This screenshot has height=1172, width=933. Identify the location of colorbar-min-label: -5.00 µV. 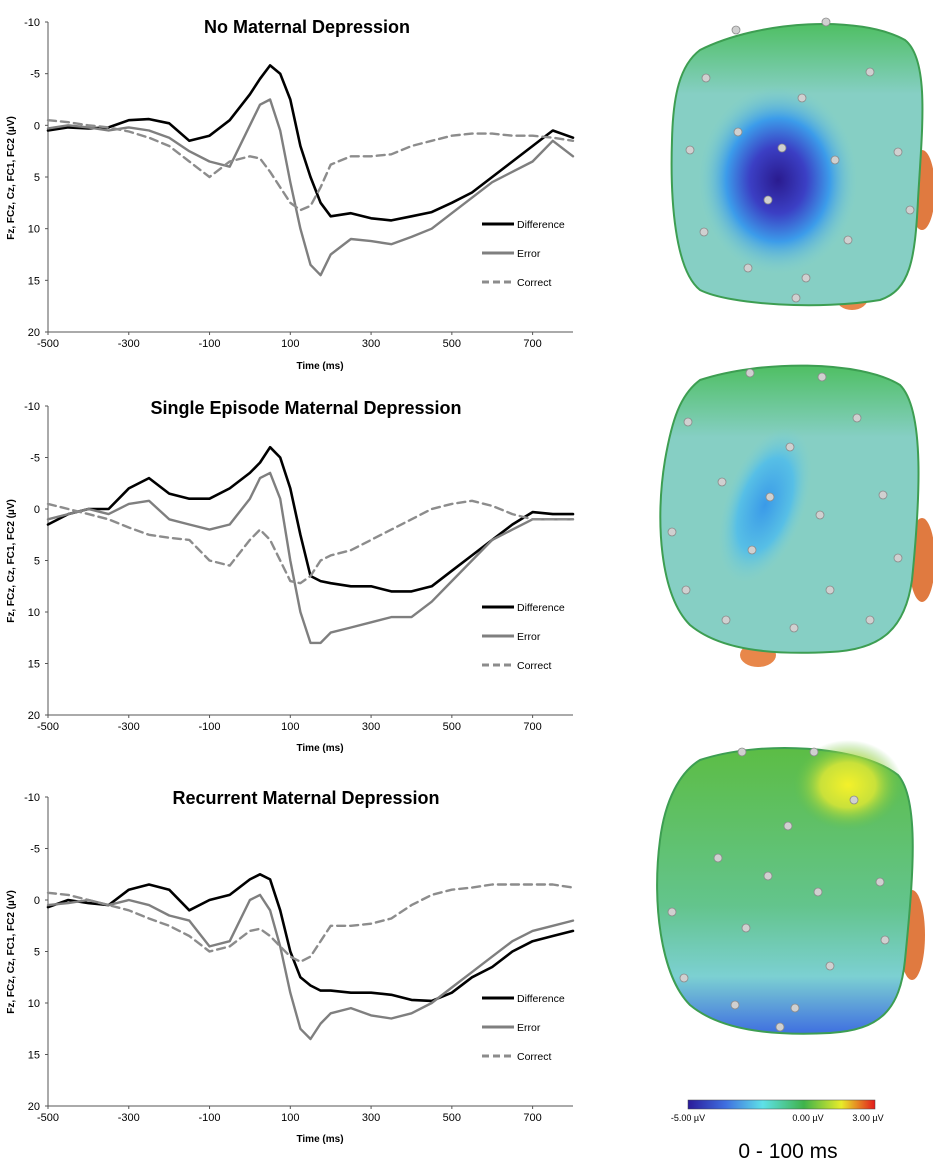
(688, 1118).